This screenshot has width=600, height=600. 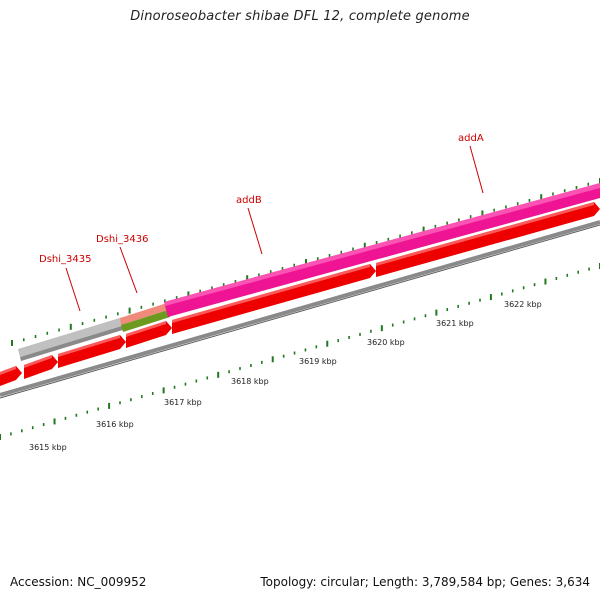 What do you see at coordinates (249, 200) in the screenshot?
I see `gene-label-addb: addB` at bounding box center [249, 200].